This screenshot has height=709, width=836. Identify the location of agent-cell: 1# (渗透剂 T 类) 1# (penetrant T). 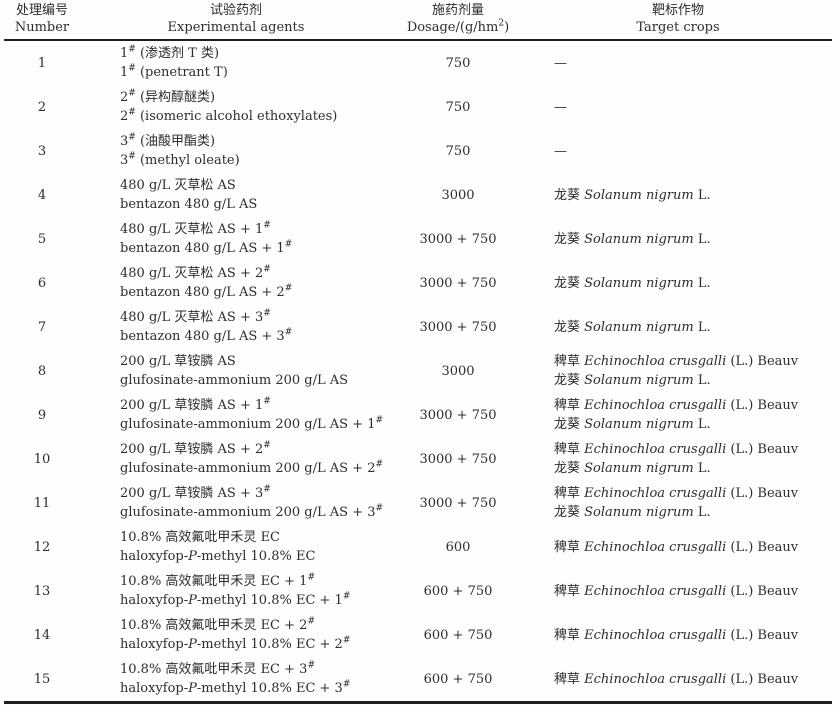
(236, 62).